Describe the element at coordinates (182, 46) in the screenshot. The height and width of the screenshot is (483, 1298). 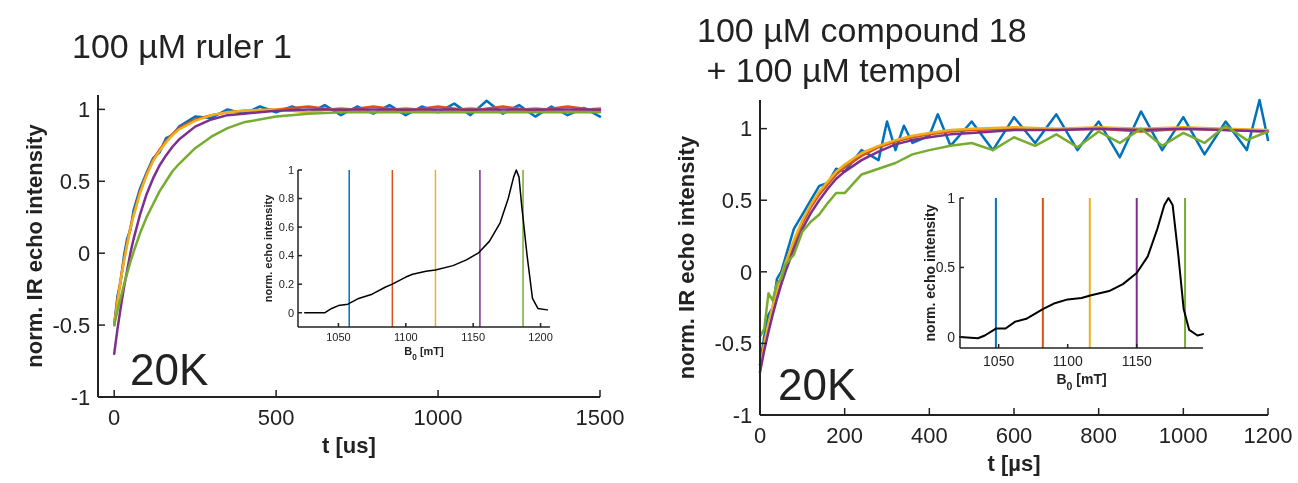
I see `chart-title: 100 µM ruler 1` at that location.